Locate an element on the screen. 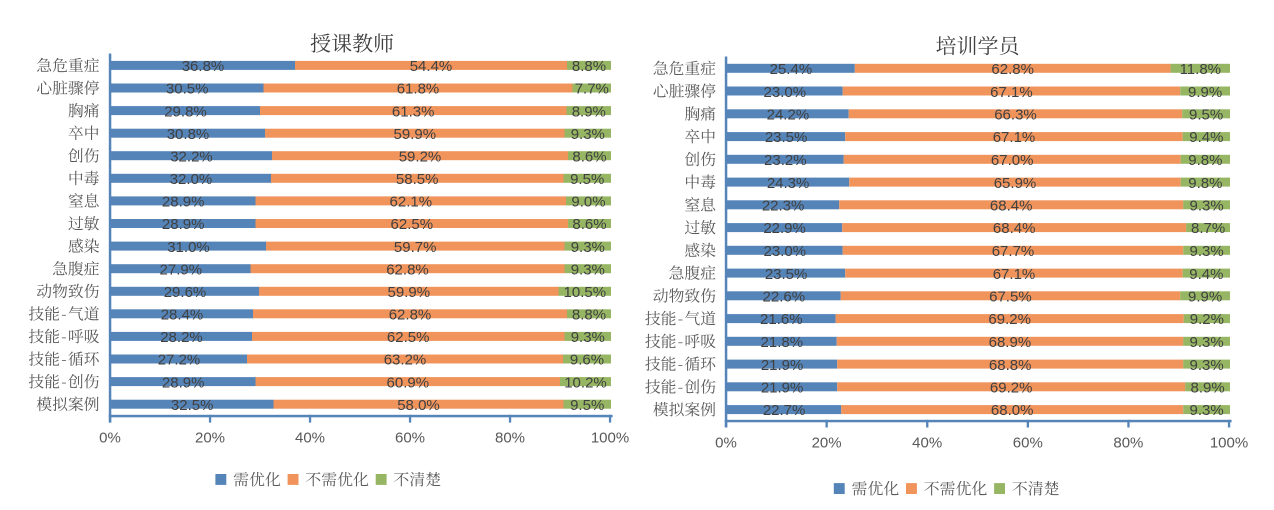  svg-text: 22.7% is located at coordinates (784, 410).